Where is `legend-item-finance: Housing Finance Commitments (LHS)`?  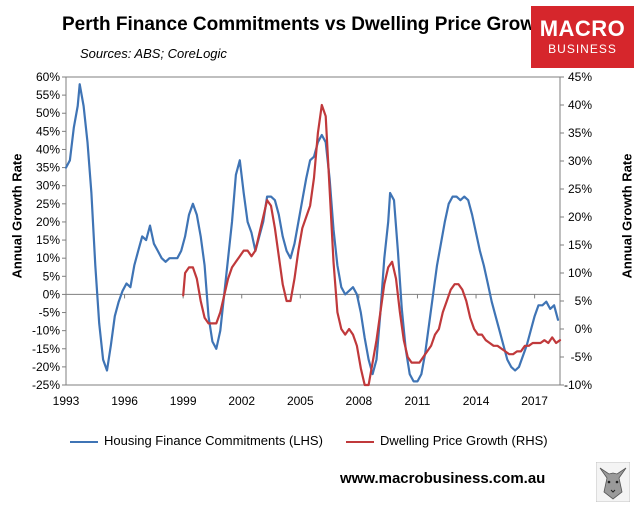
legend-item-finance: Housing Finance Commitments (LHS) is located at coordinates (196, 440).